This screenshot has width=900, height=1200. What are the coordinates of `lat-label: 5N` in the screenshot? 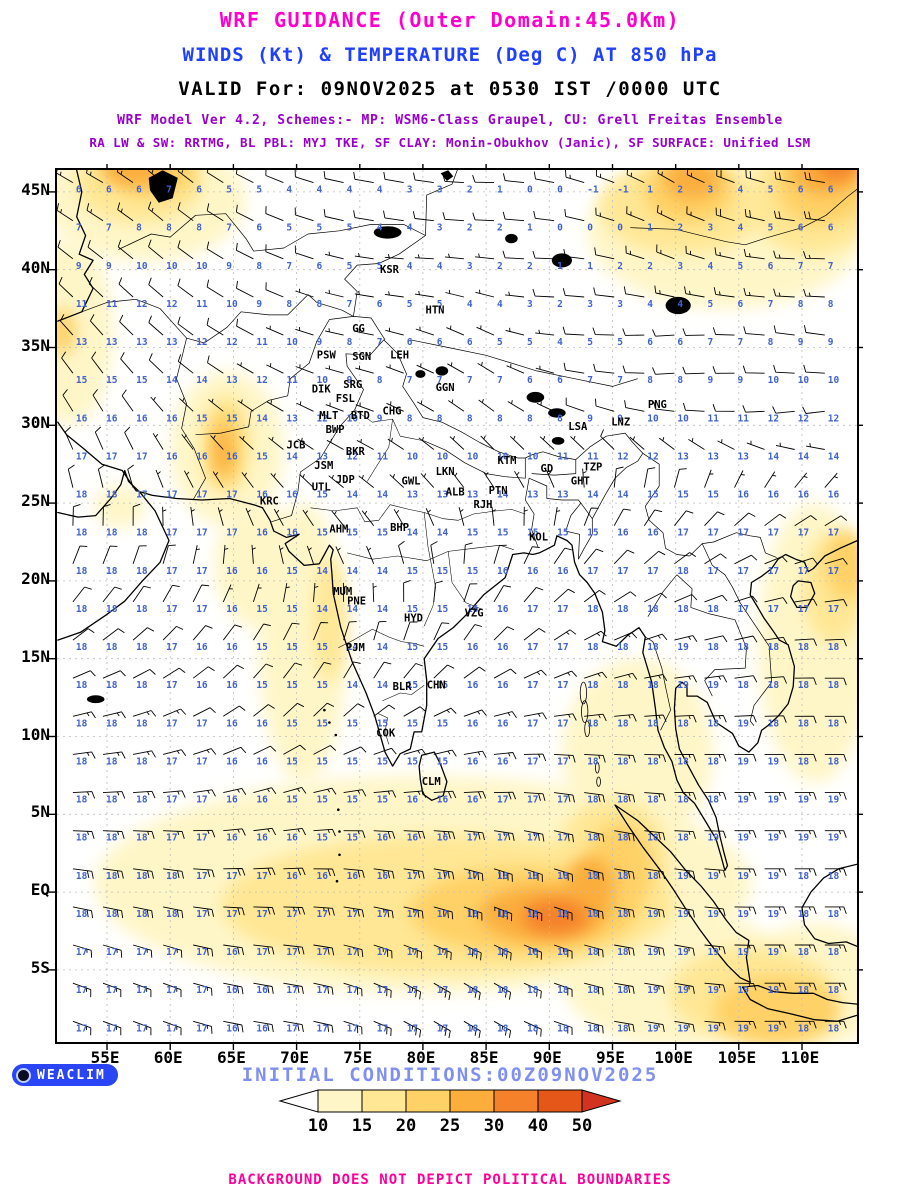 It's located at (40, 812).